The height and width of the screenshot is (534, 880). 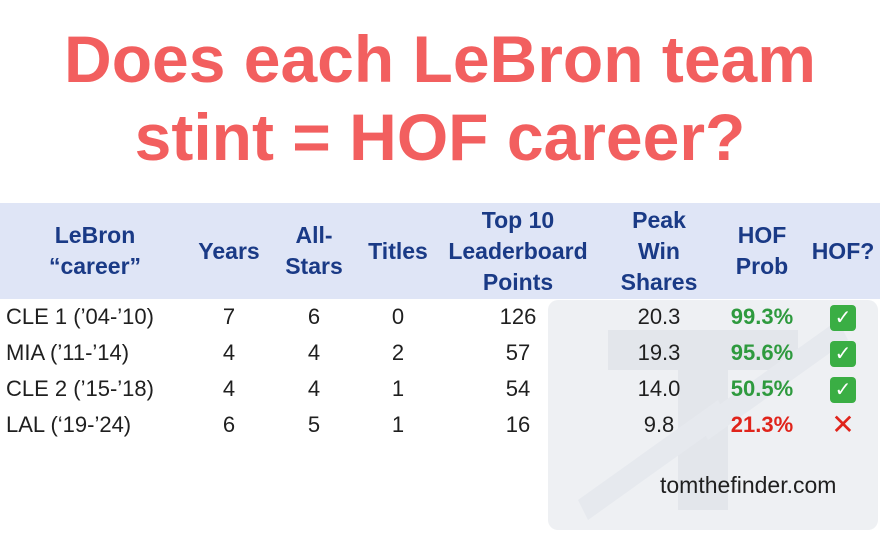 I want to click on cell-hof-prob: 21.3%, so click(x=762, y=424).